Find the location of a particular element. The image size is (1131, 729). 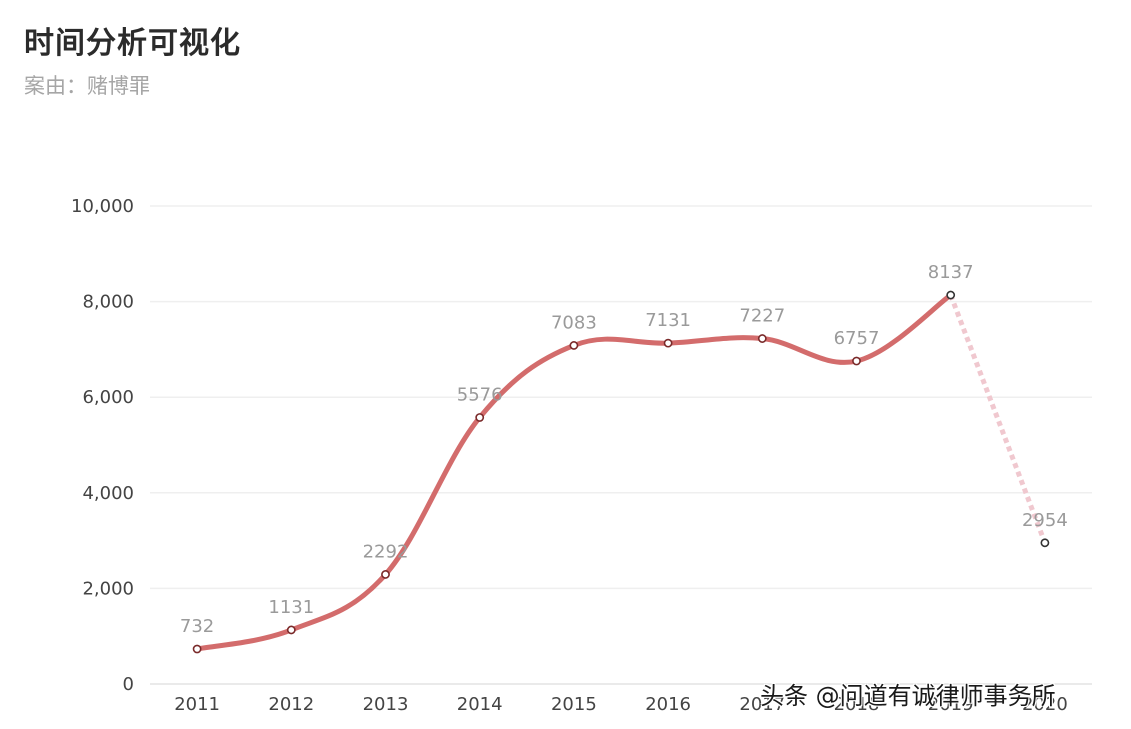

x-tick-label: 2014 is located at coordinates (480, 704).